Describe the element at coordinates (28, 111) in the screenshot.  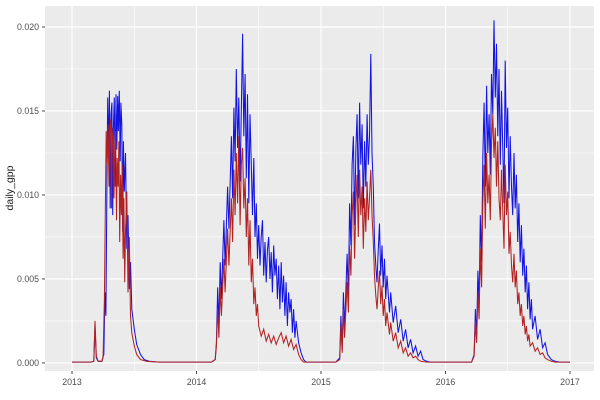
I see `y-tick-label: 0.015` at that location.